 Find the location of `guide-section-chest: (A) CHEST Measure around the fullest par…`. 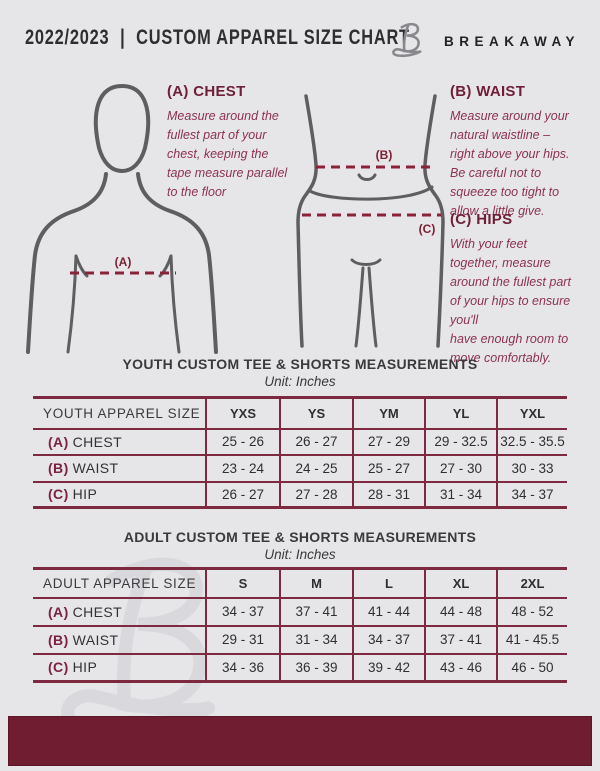

guide-section-chest: (A) CHEST Measure around the fullest par… is located at coordinates (234, 142).